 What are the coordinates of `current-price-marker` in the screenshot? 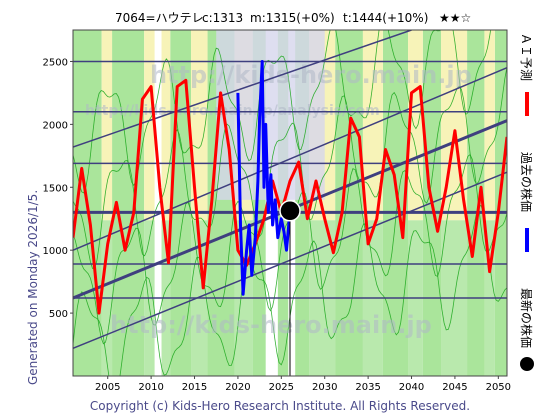 It's located at (290, 211).